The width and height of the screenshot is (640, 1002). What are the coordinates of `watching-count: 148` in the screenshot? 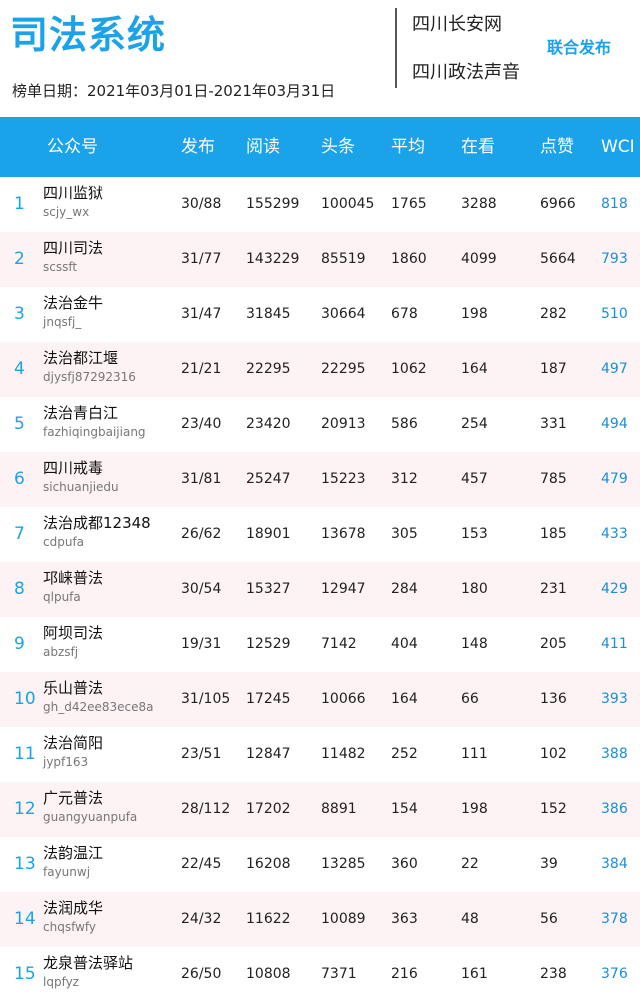 It's located at (474, 644).